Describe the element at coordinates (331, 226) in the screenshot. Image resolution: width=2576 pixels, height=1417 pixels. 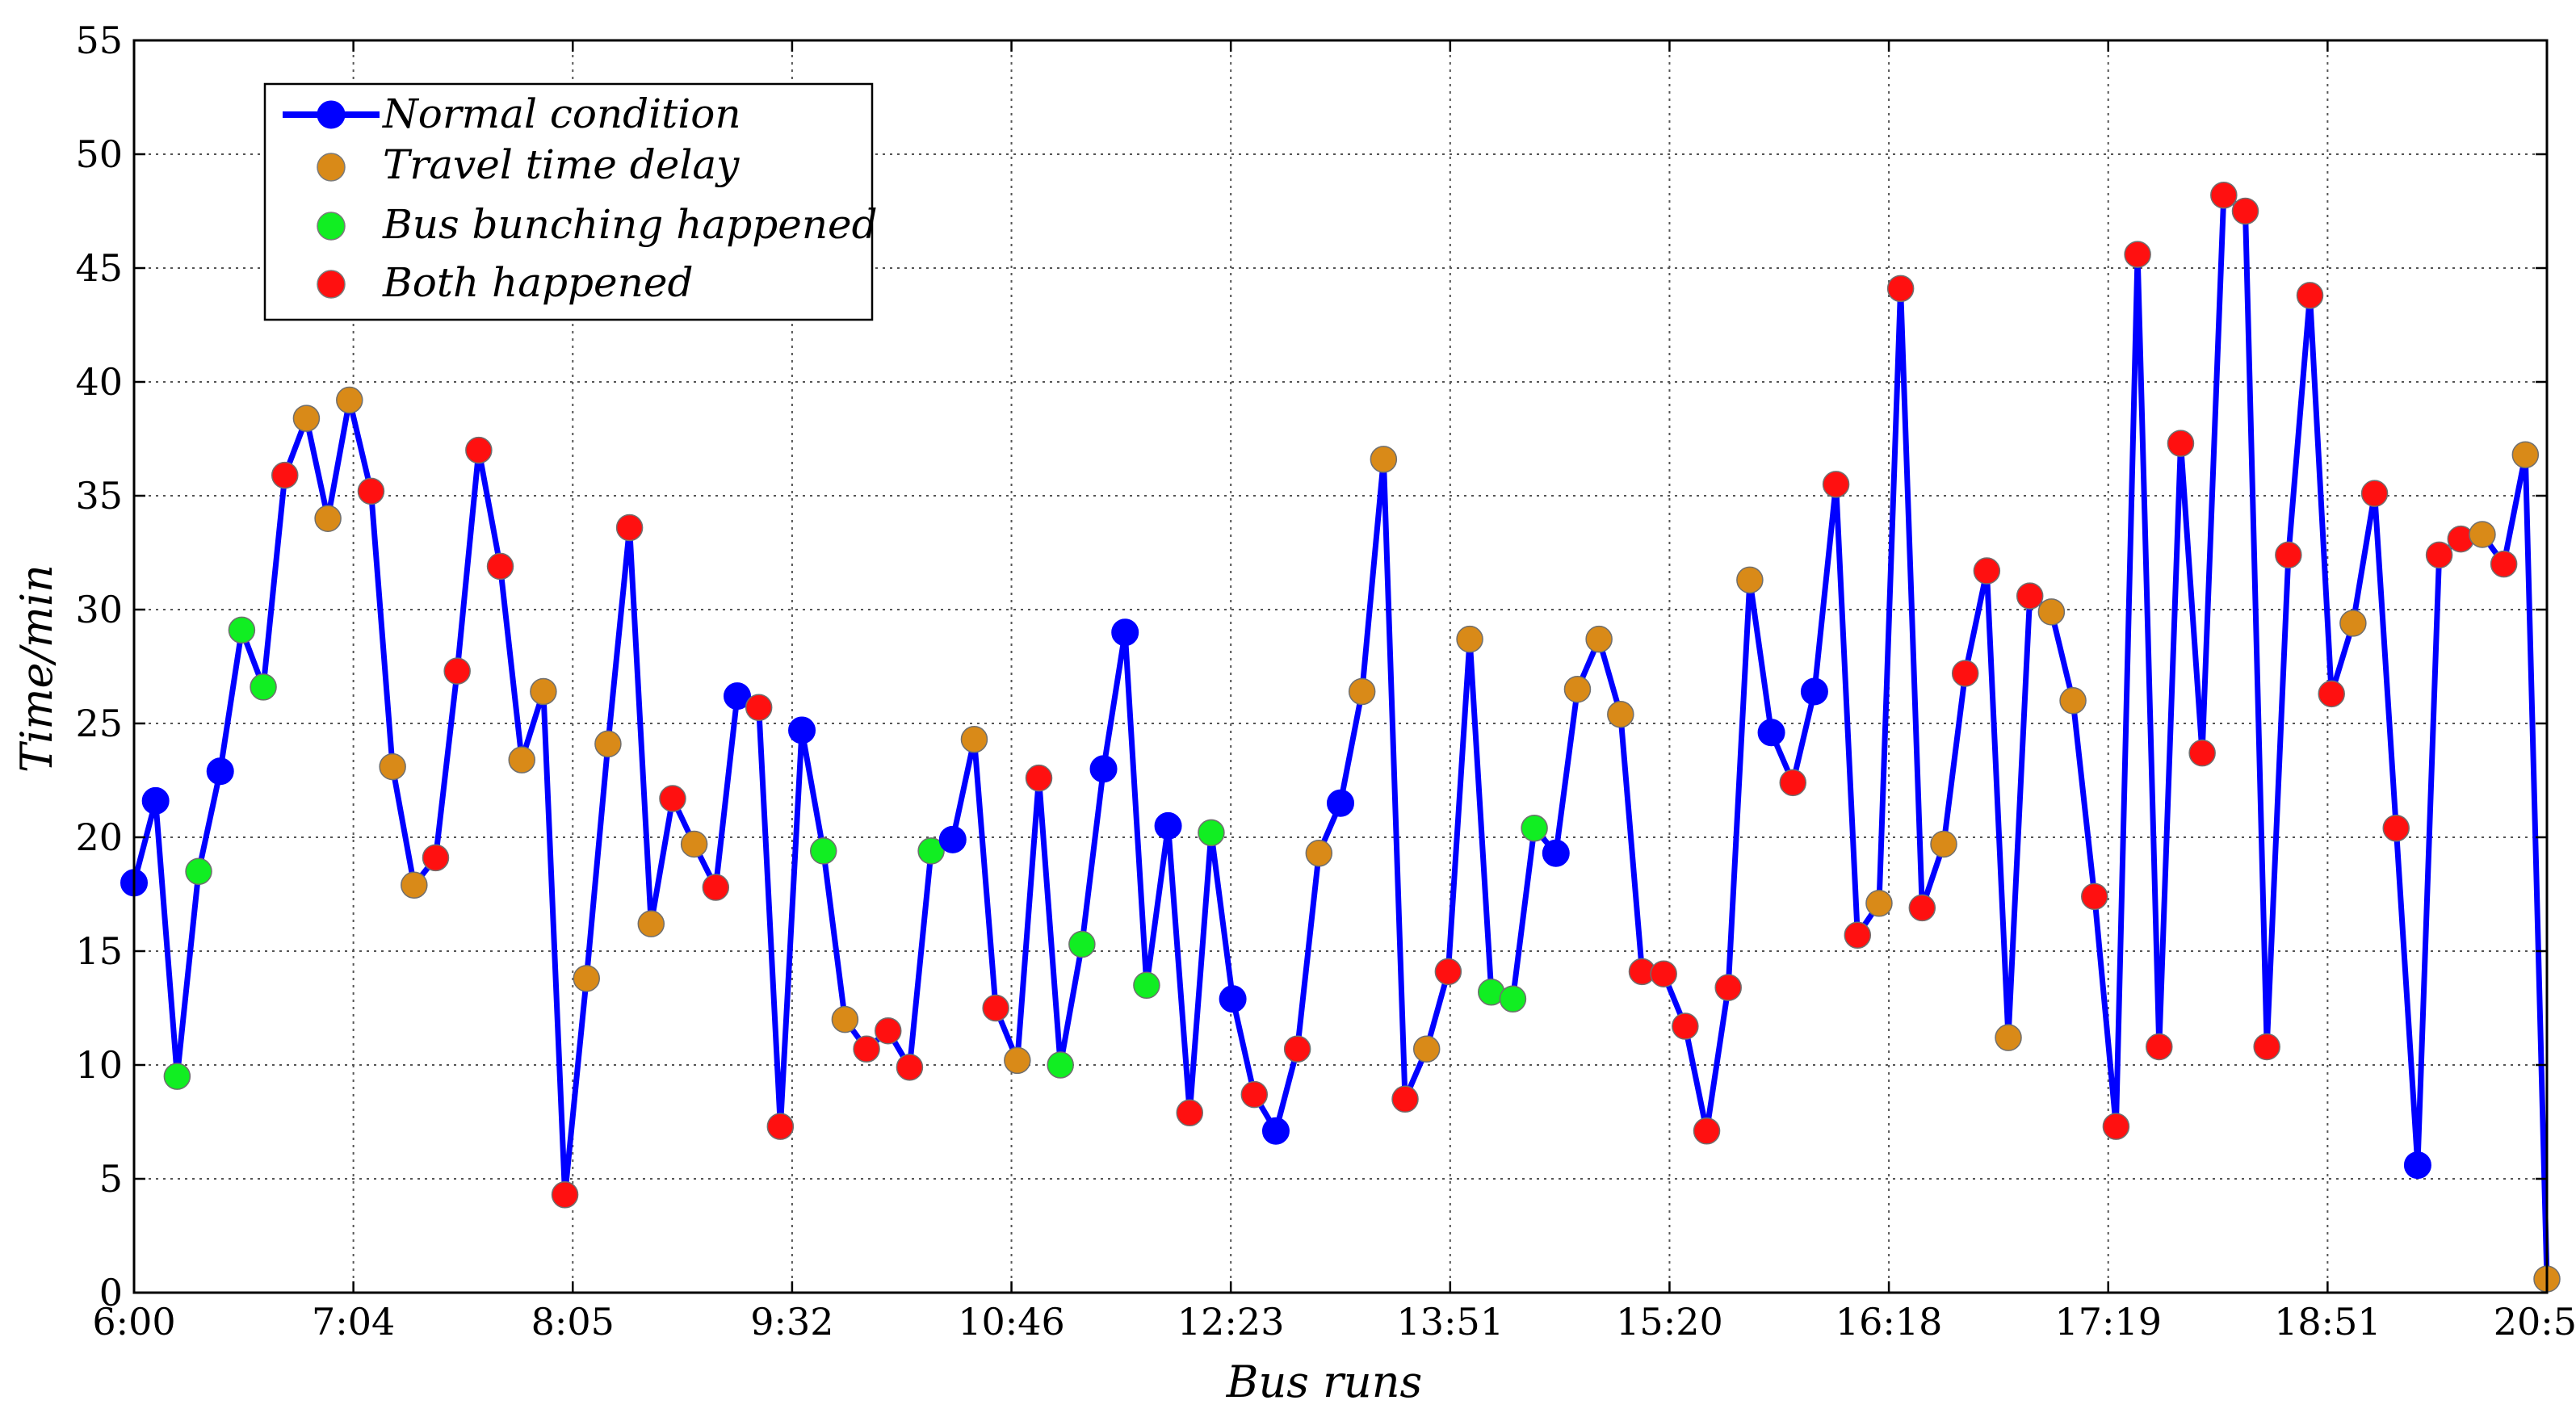
I see `legend-marker-bunching` at that location.